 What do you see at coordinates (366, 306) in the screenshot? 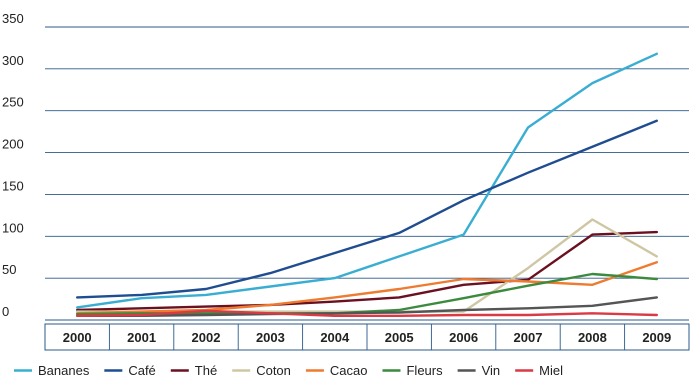
I see `series-line-vin` at bounding box center [366, 306].